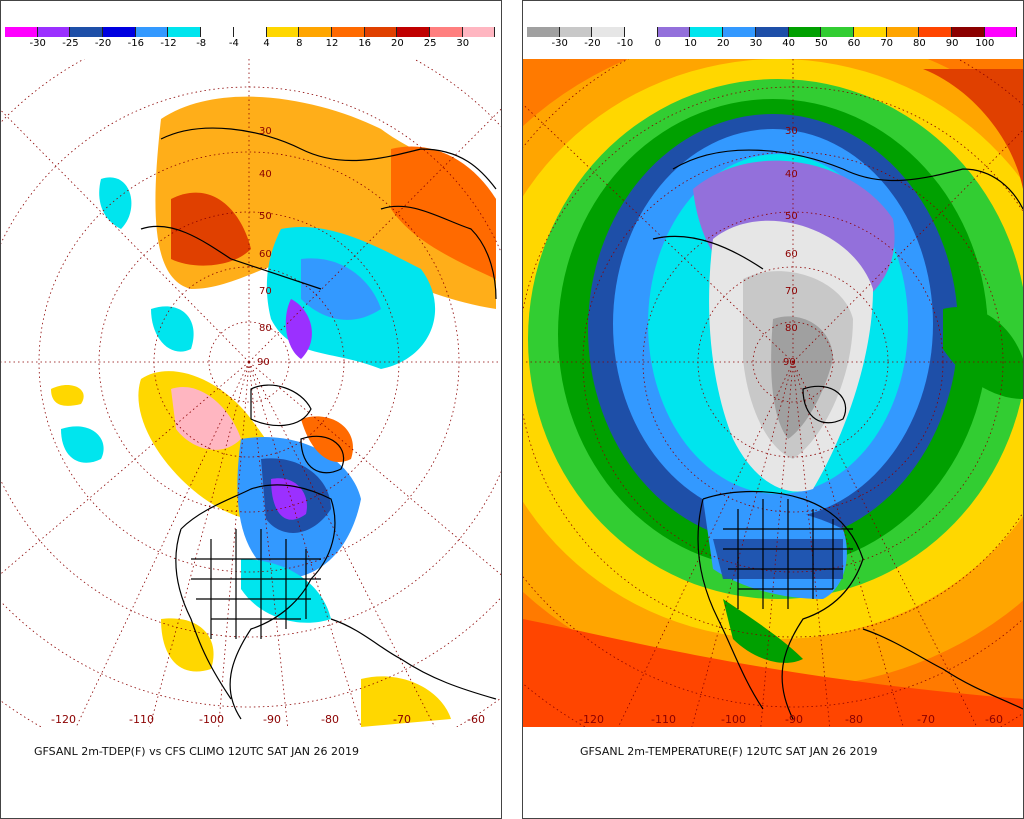 The image size is (1024, 819). Describe the element at coordinates (299, 43) in the screenshot. I see `left-legend-label: 8` at that location.